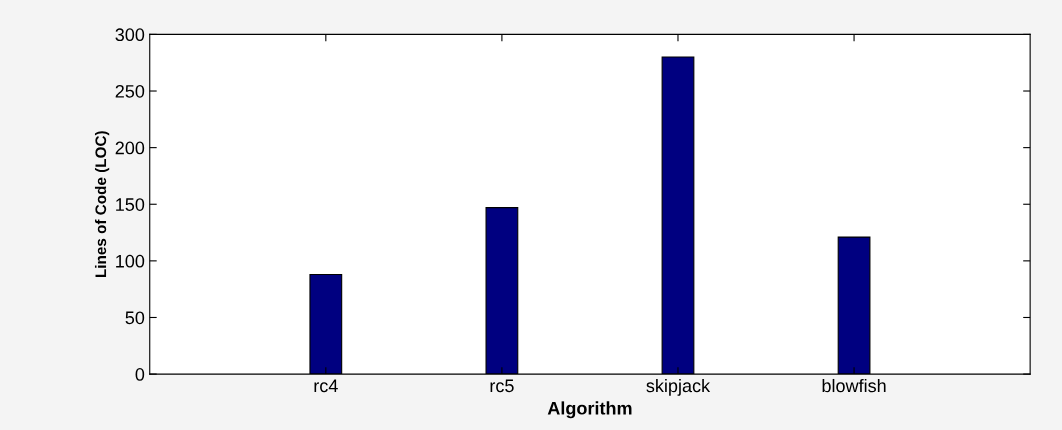  Describe the element at coordinates (130, 35) in the screenshot. I see `y-tick-label: 300` at that location.